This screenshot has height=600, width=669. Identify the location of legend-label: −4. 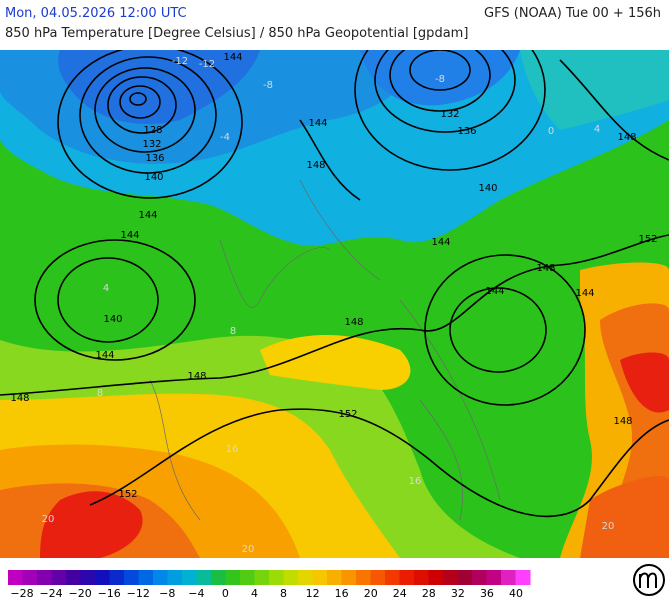
(196, 593).